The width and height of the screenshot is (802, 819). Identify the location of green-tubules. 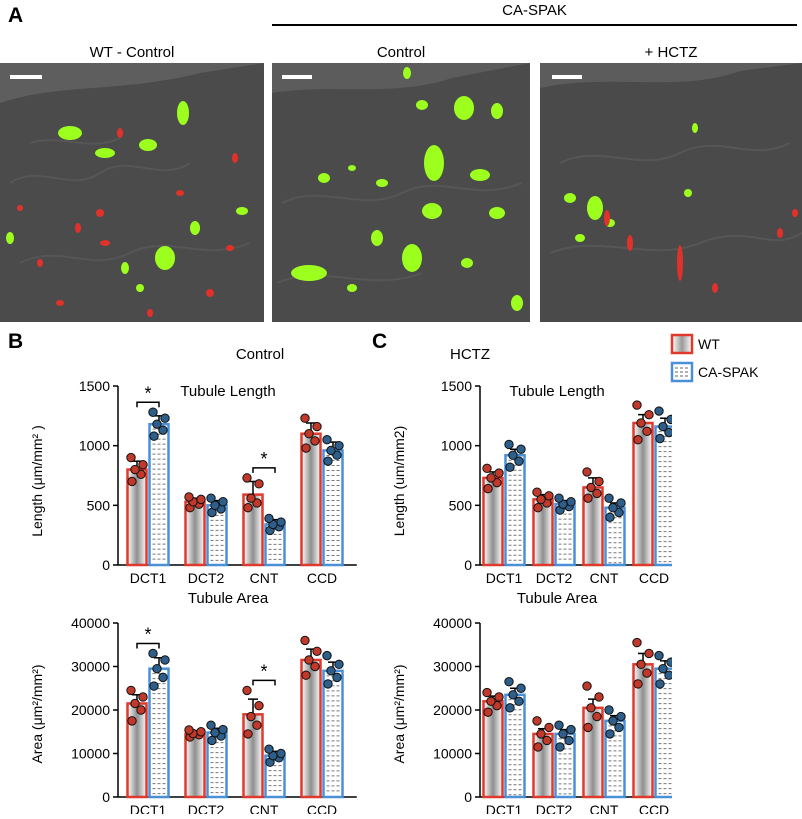
(127, 196).